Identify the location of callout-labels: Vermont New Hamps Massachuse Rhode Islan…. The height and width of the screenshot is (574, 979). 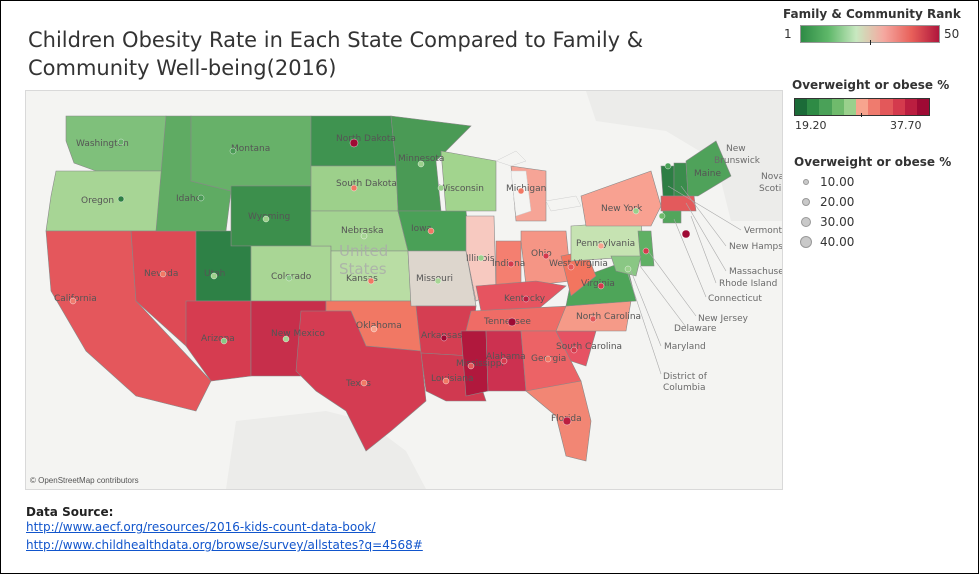
(722, 309).